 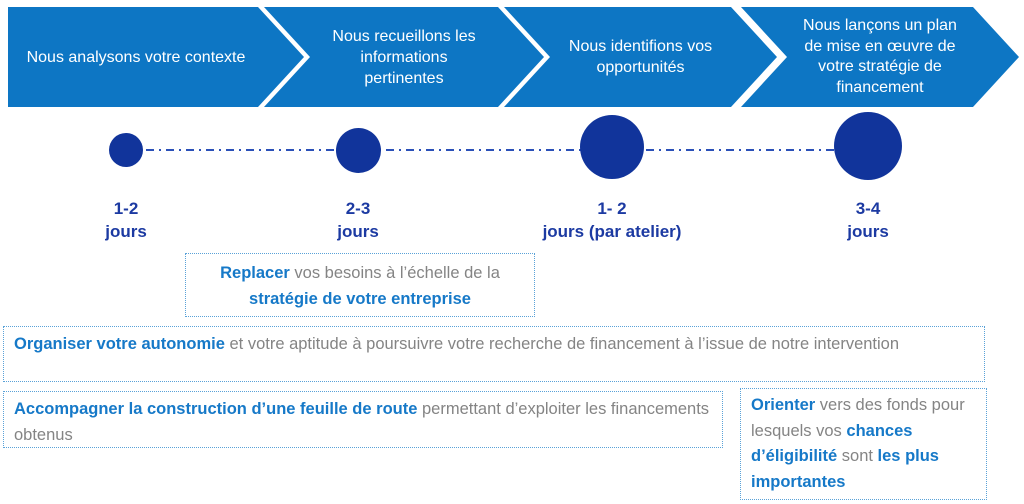 What do you see at coordinates (257, 273) in the screenshot?
I see `note-accent-text: Replacer` at bounding box center [257, 273].